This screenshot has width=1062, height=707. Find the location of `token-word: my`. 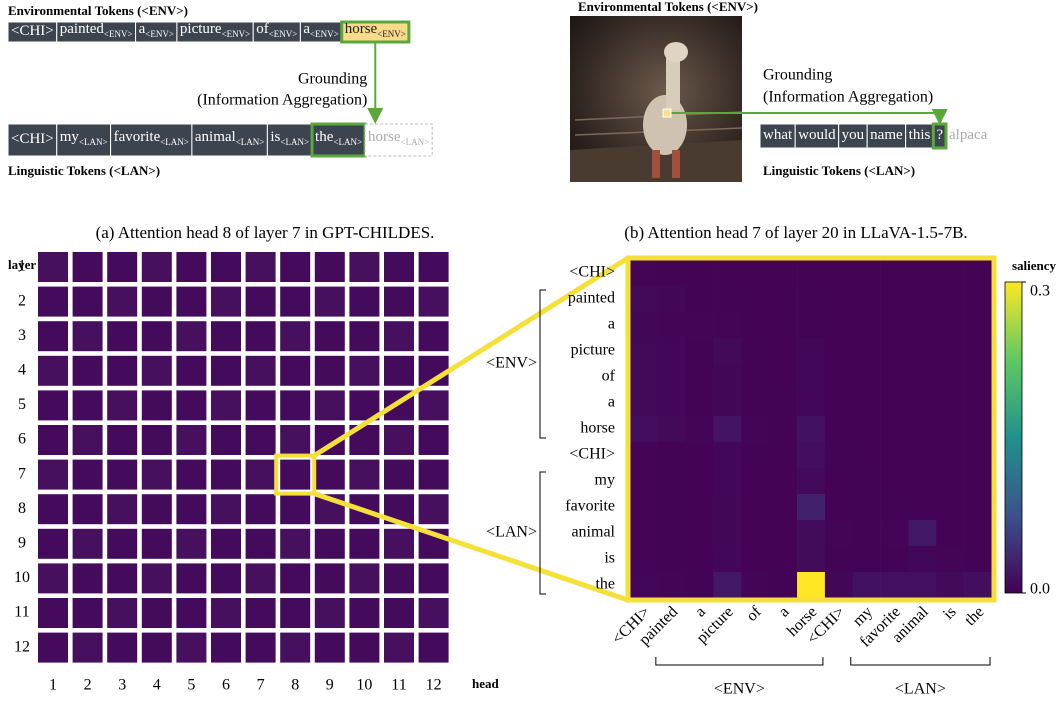

token-word: my is located at coordinates (70, 137).